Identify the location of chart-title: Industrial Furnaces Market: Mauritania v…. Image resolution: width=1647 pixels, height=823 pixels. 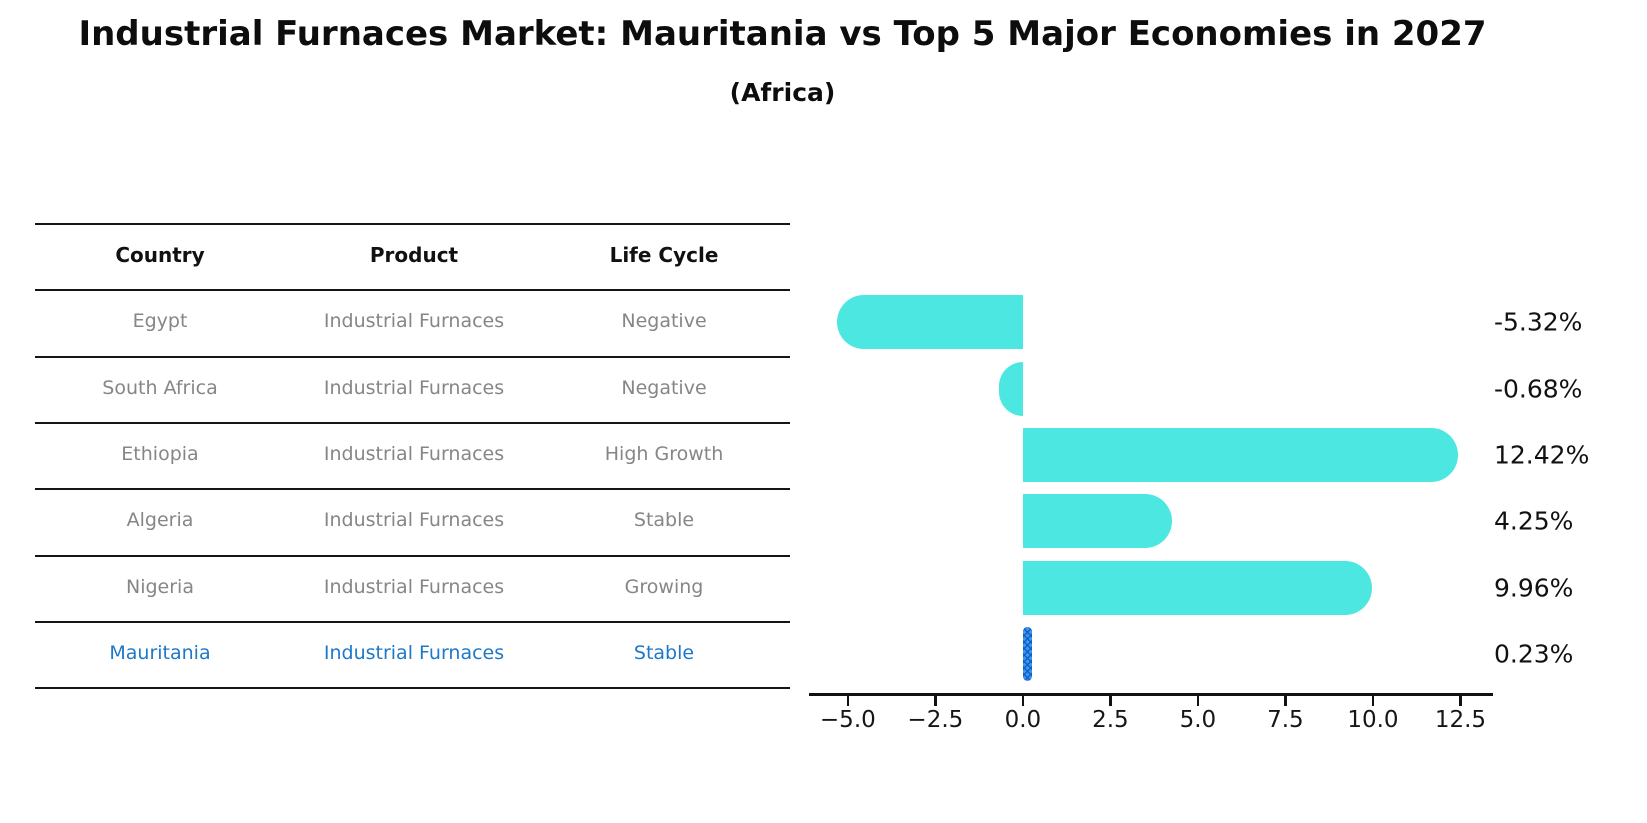
(782, 34).